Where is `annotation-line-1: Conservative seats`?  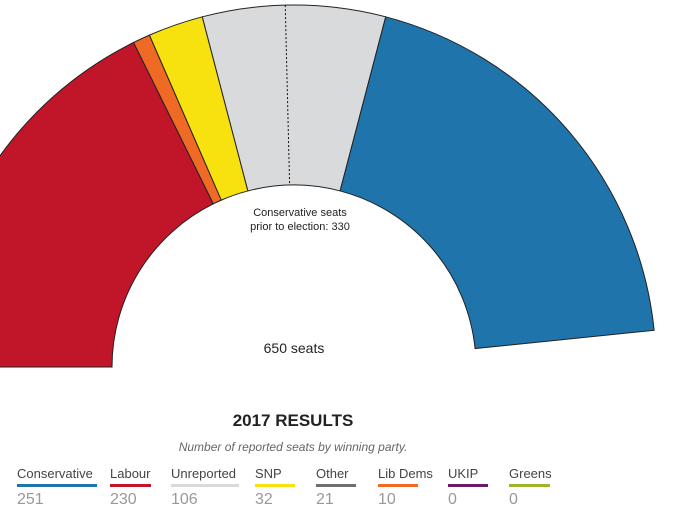
annotation-line-1: Conservative seats is located at coordinates (300, 213).